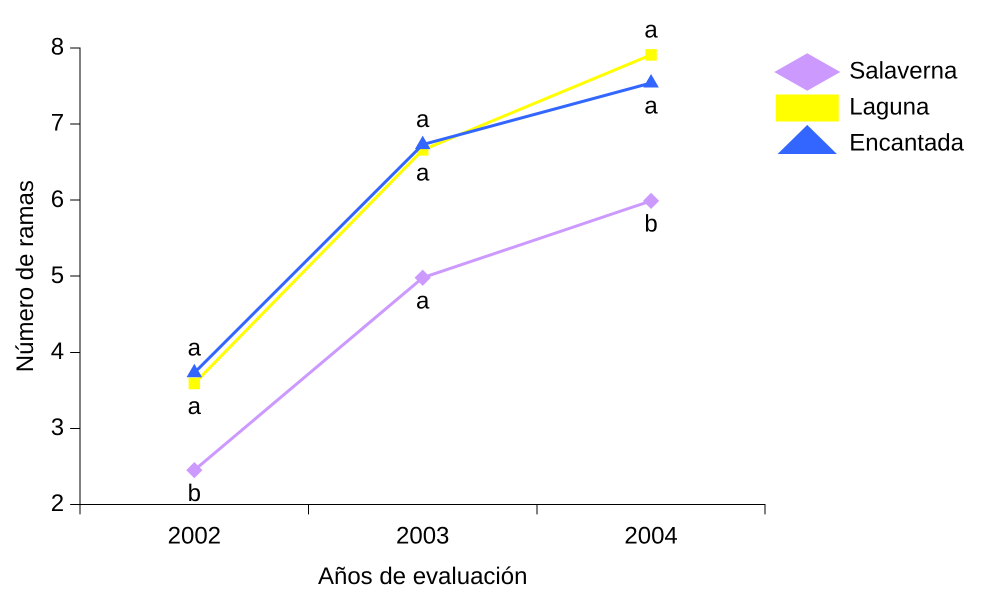 This screenshot has height=604, width=987. I want to click on y-tick-label: 4, so click(57, 351).